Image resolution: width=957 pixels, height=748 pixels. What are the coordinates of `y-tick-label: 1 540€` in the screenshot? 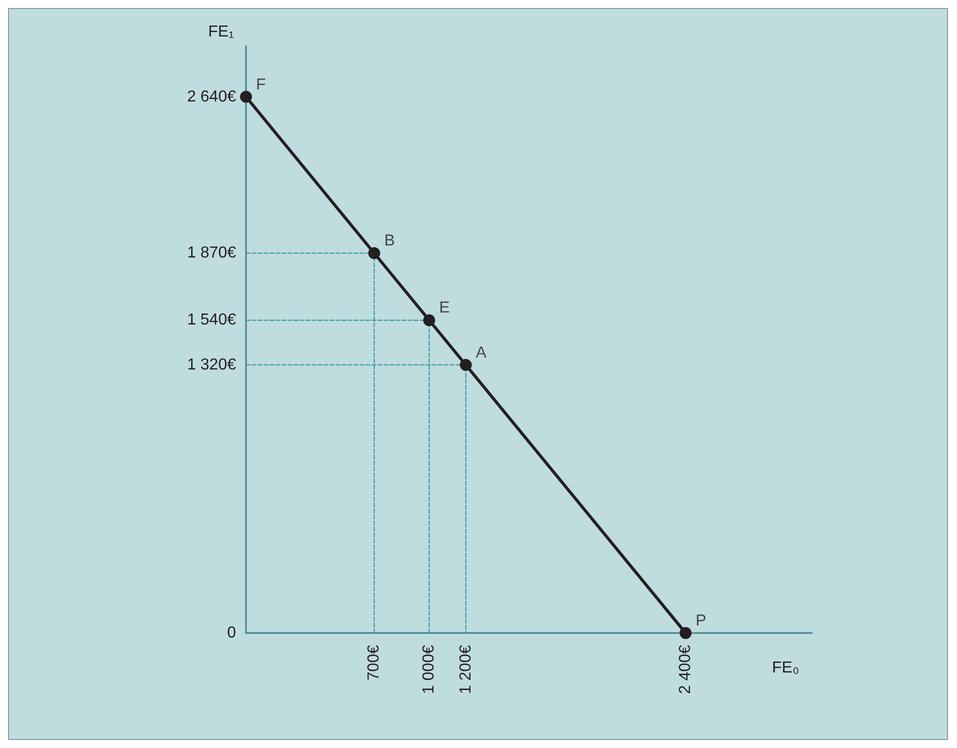 It's located at (211, 320).